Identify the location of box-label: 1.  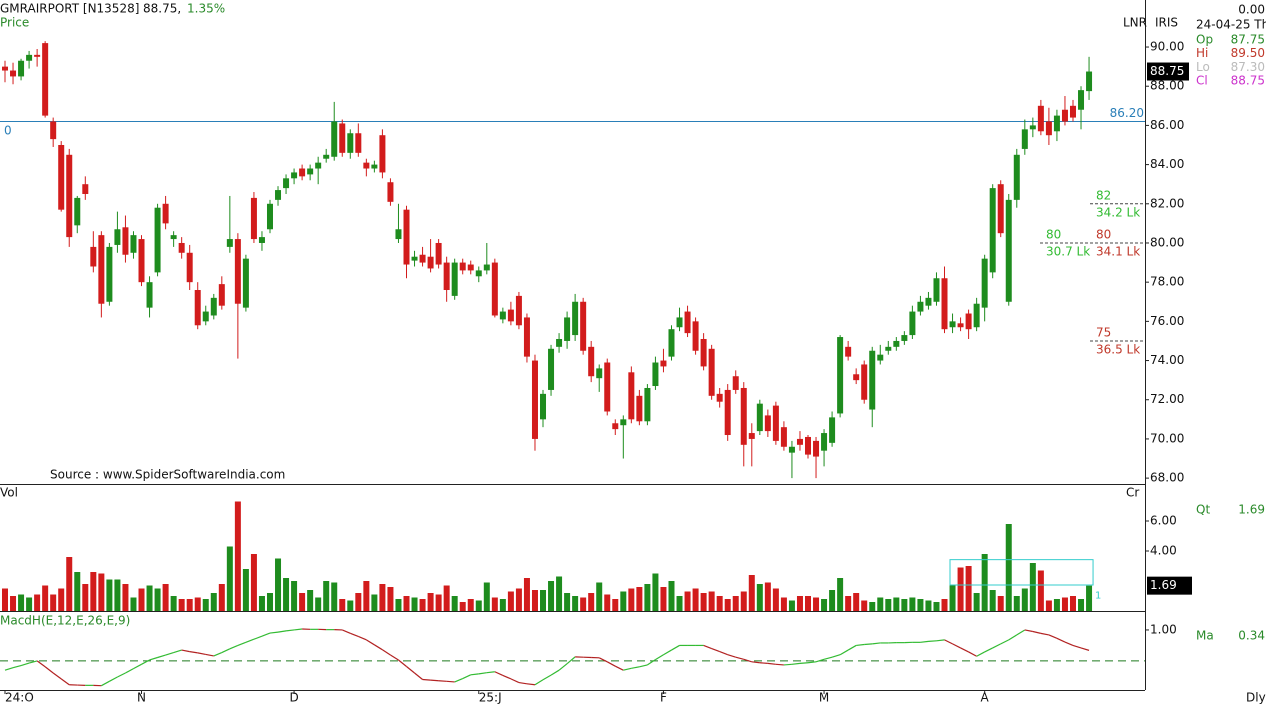
(1098, 596).